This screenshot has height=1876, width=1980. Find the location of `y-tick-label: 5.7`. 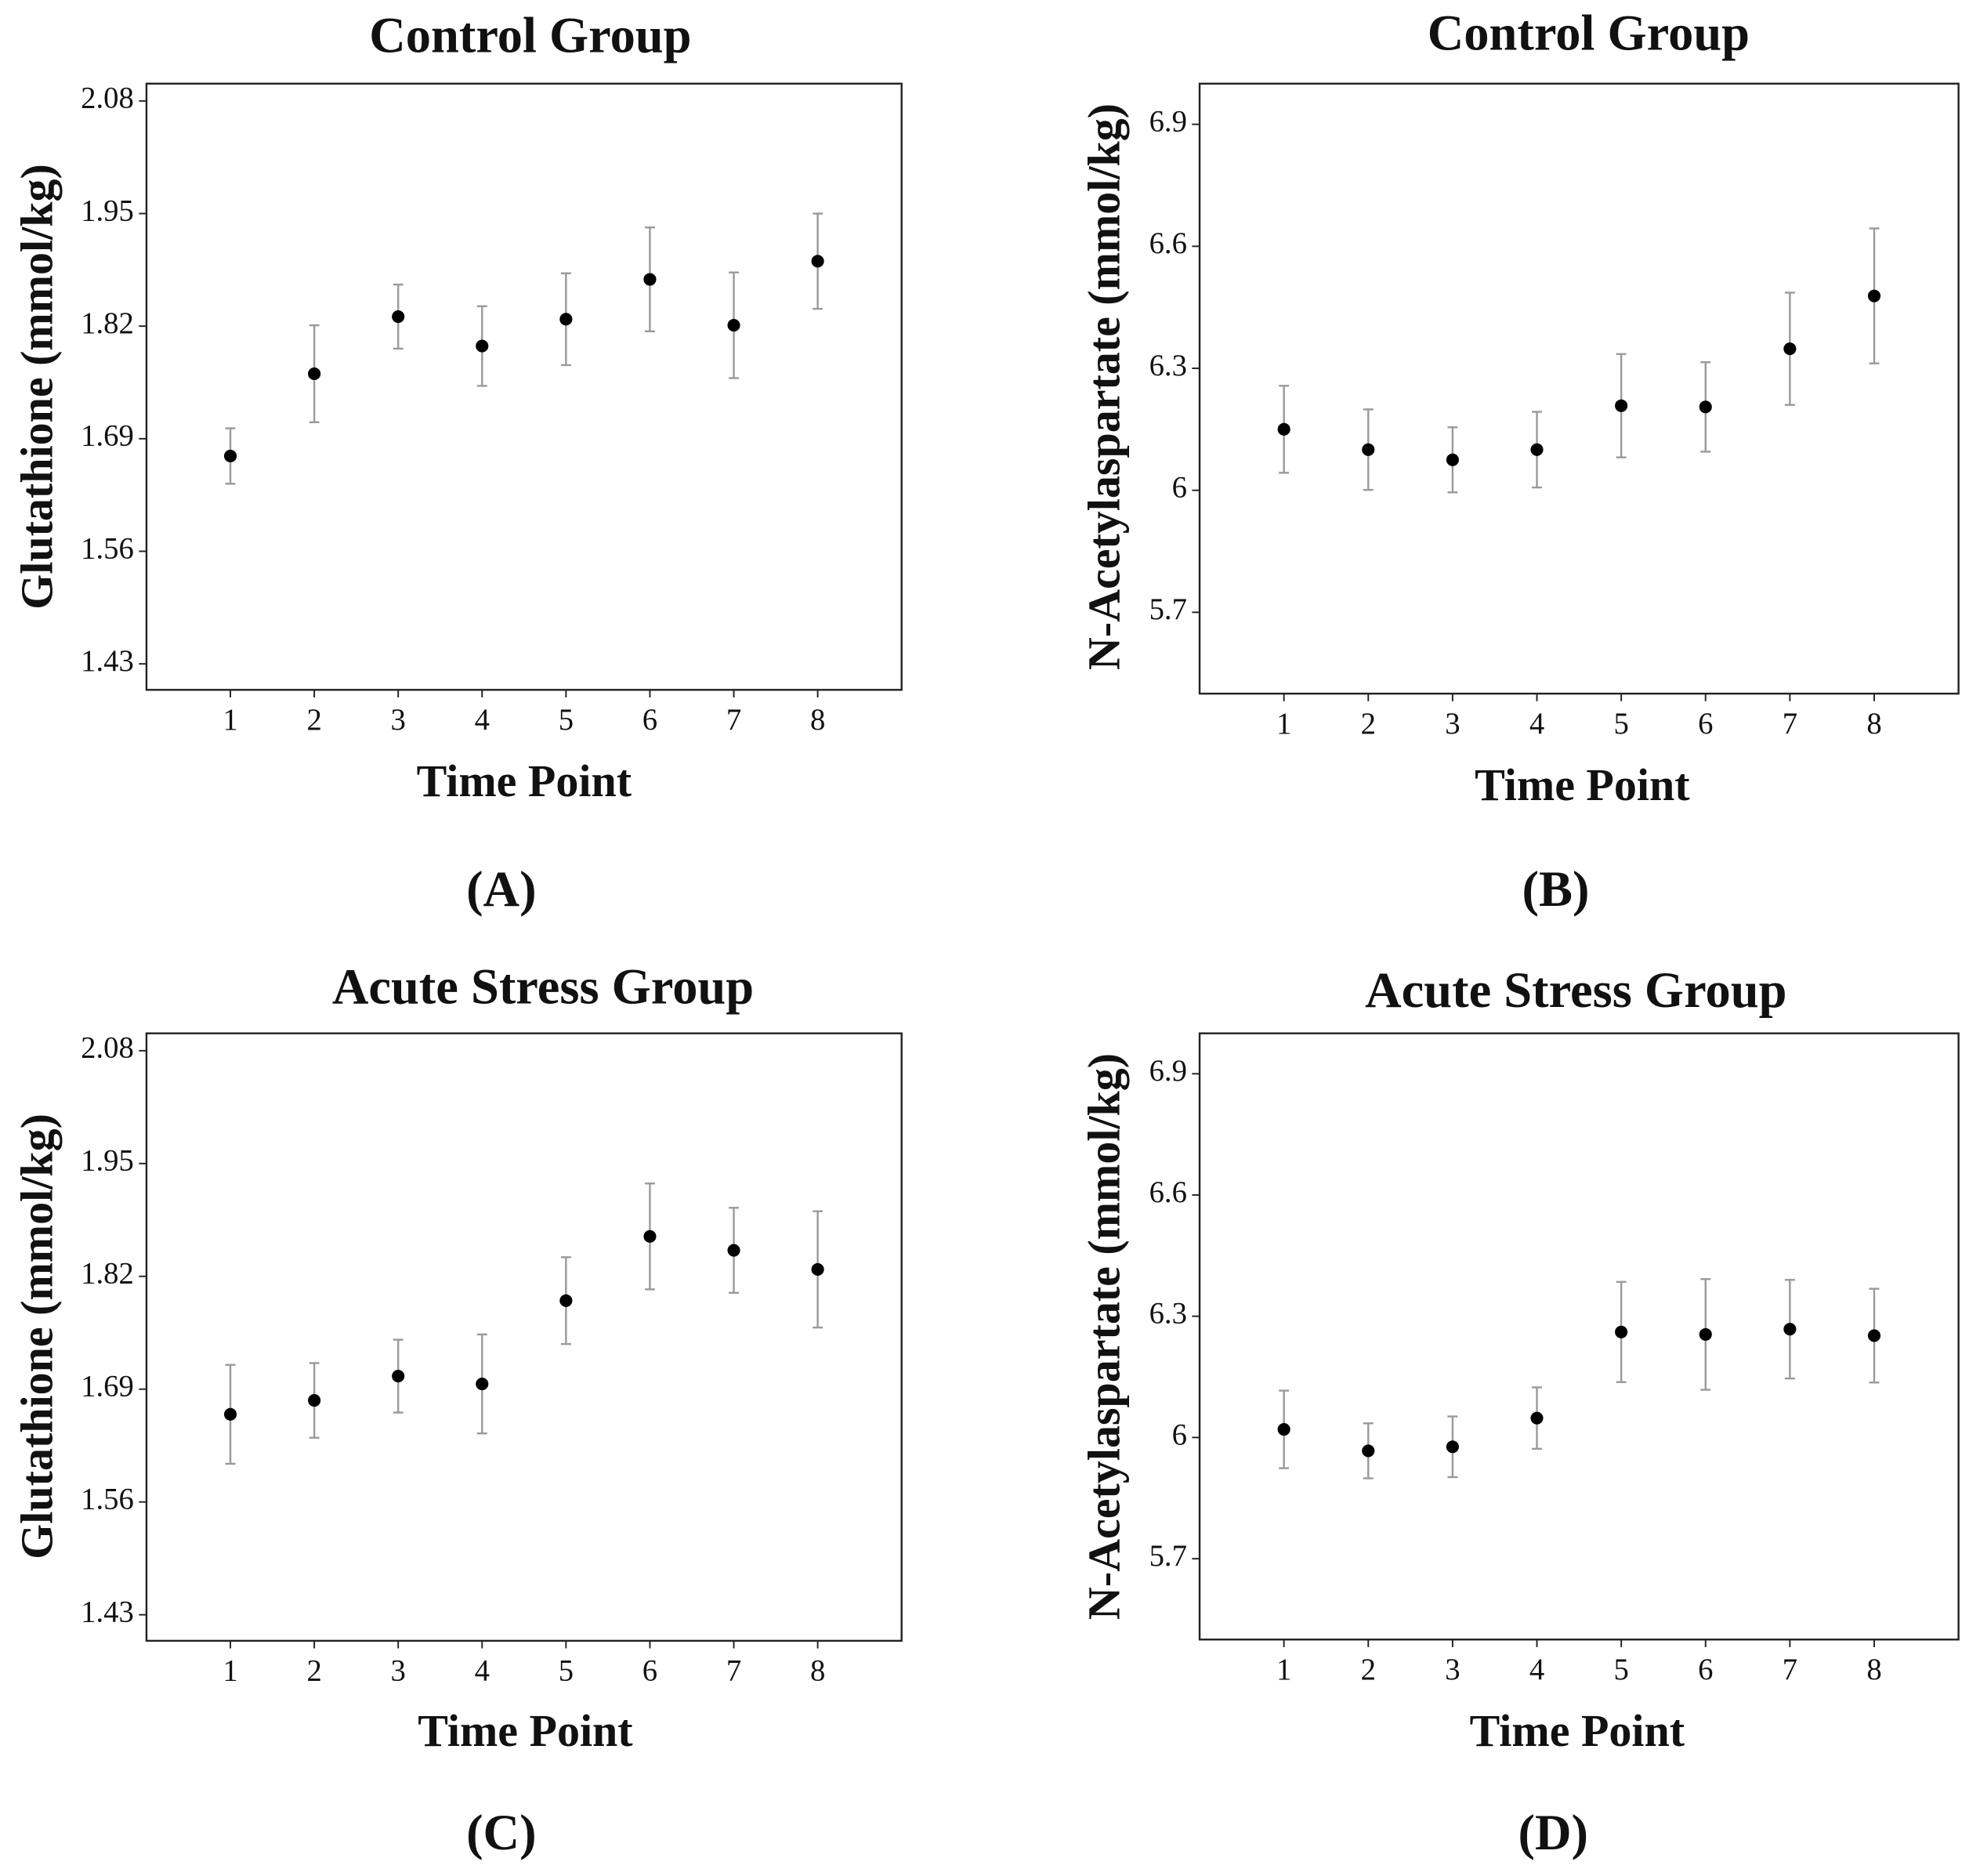

y-tick-label: 5.7 is located at coordinates (1168, 609).